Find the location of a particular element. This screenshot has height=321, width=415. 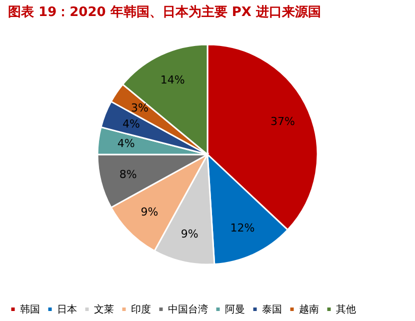

legend-label: 阿曼 is located at coordinates (235, 310).